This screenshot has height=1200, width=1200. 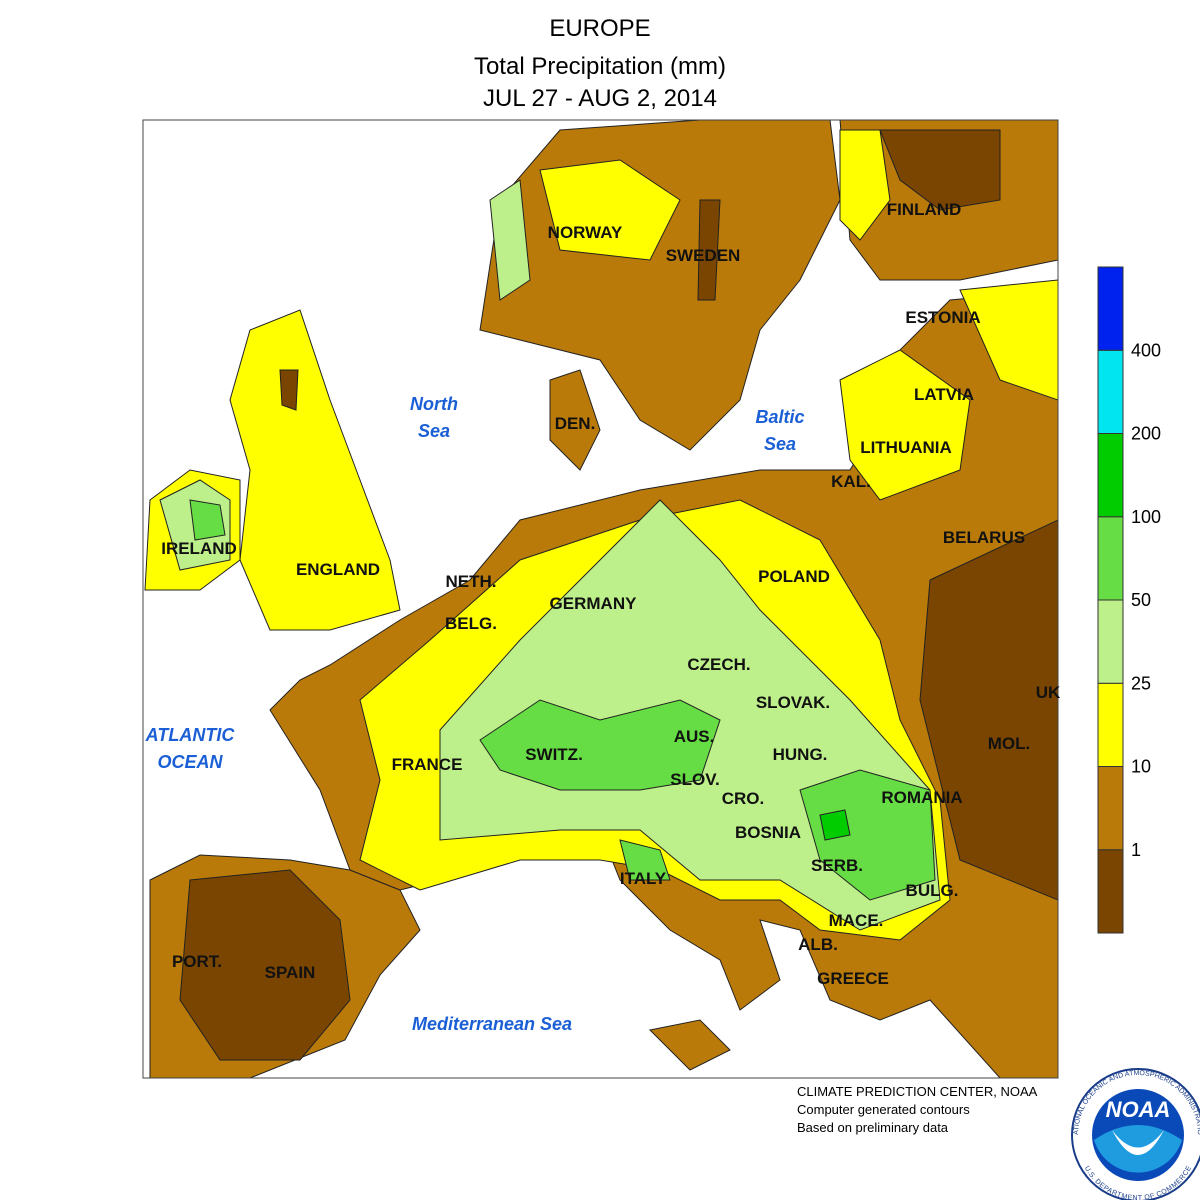 I want to click on country-label: PORT., so click(x=197, y=961).